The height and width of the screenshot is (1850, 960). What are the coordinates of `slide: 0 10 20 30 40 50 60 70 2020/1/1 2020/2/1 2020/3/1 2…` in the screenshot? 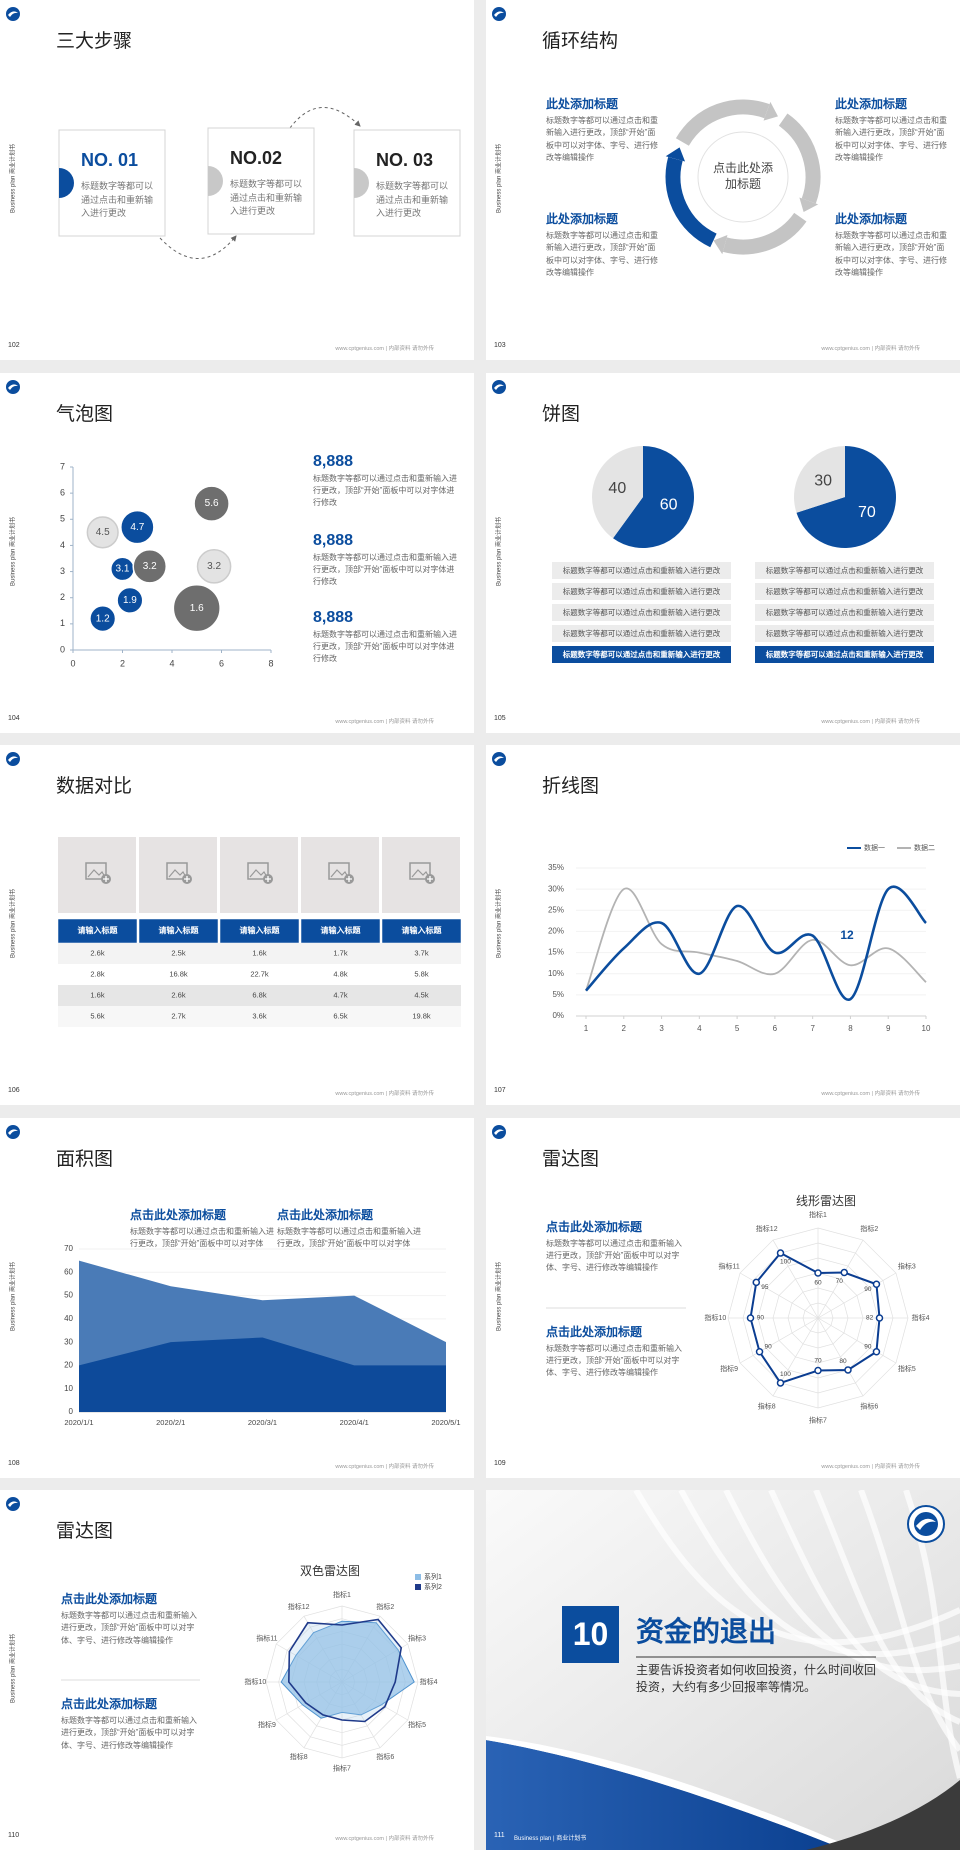 It's located at (237, 1297).